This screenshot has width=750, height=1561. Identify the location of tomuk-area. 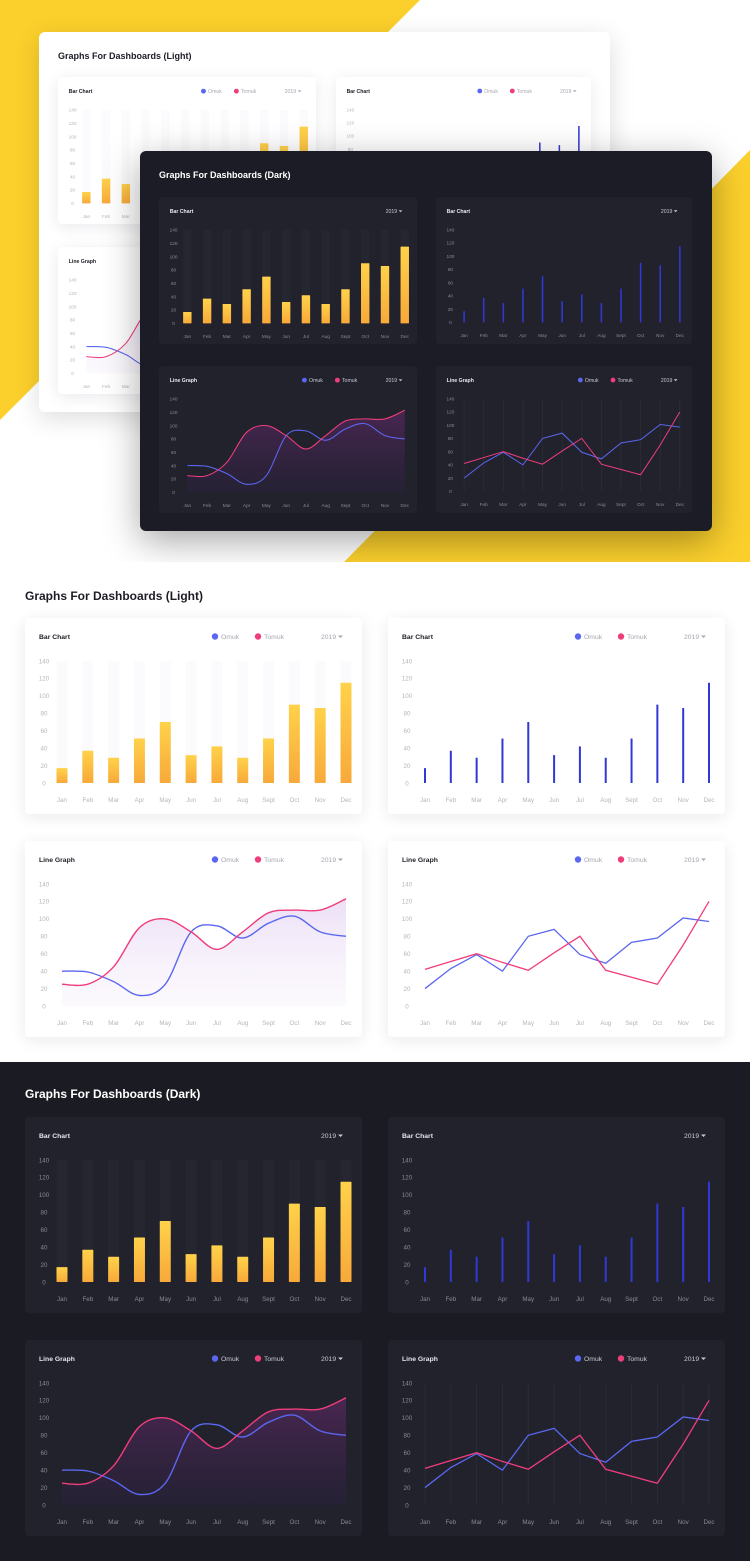
(204, 952).